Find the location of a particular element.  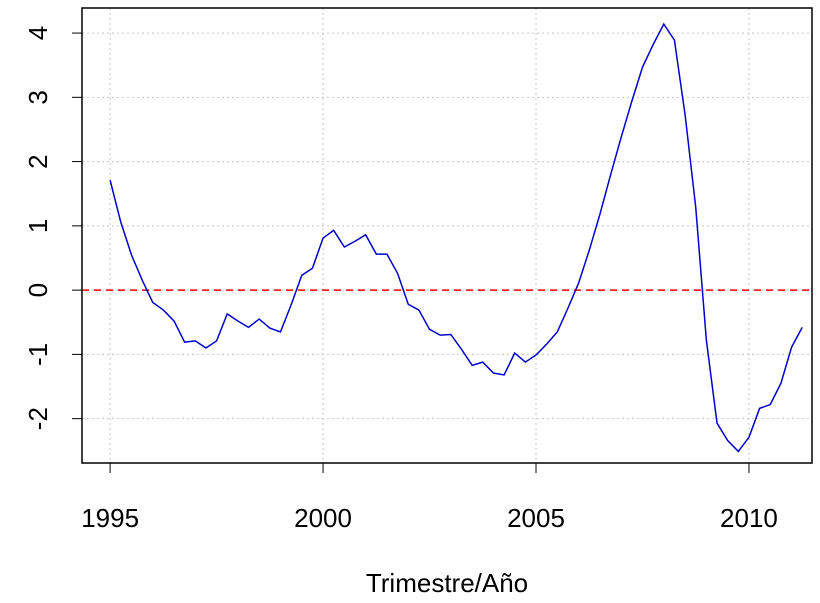

y-tick-label: 3 is located at coordinates (38, 97).